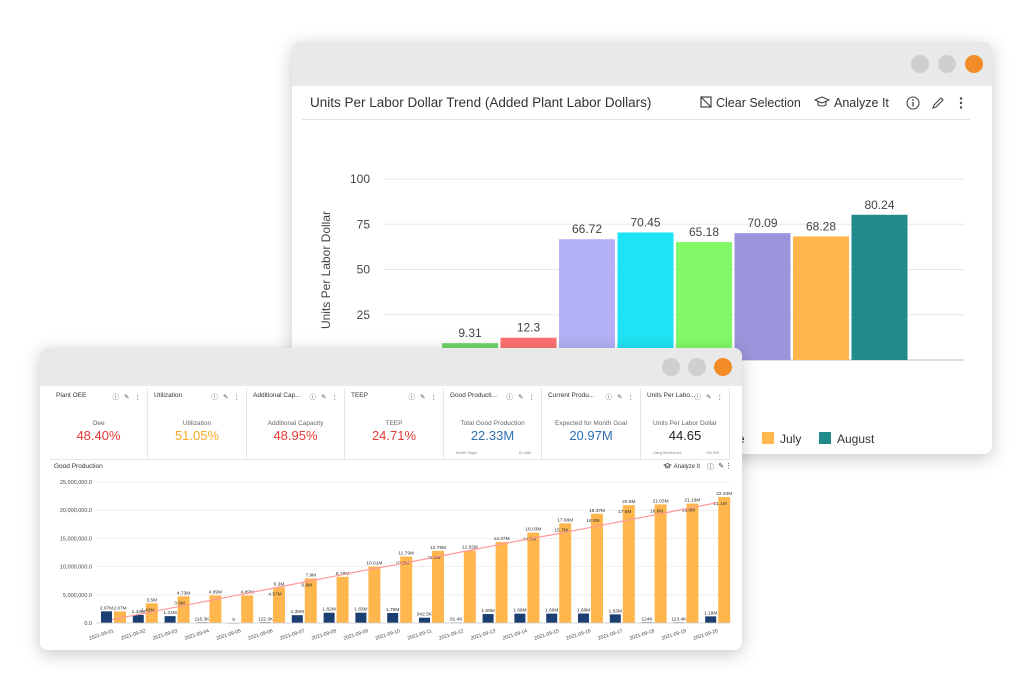 This screenshot has width=1024, height=694. What do you see at coordinates (456, 620) in the screenshot?
I see `bar-value-label: 81.4K` at bounding box center [456, 620].